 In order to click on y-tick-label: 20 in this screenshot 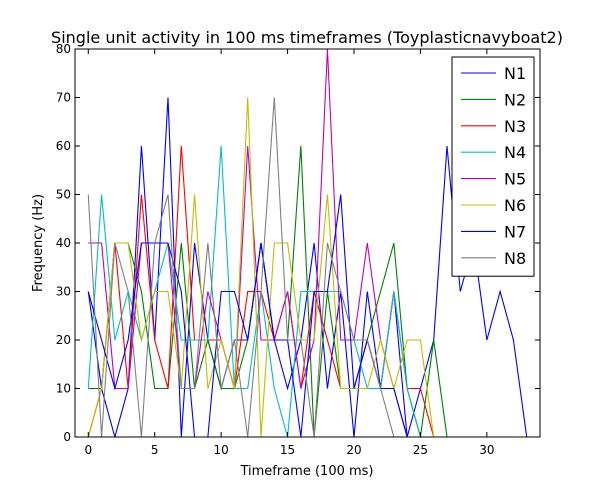, I will do `click(63, 340)`.